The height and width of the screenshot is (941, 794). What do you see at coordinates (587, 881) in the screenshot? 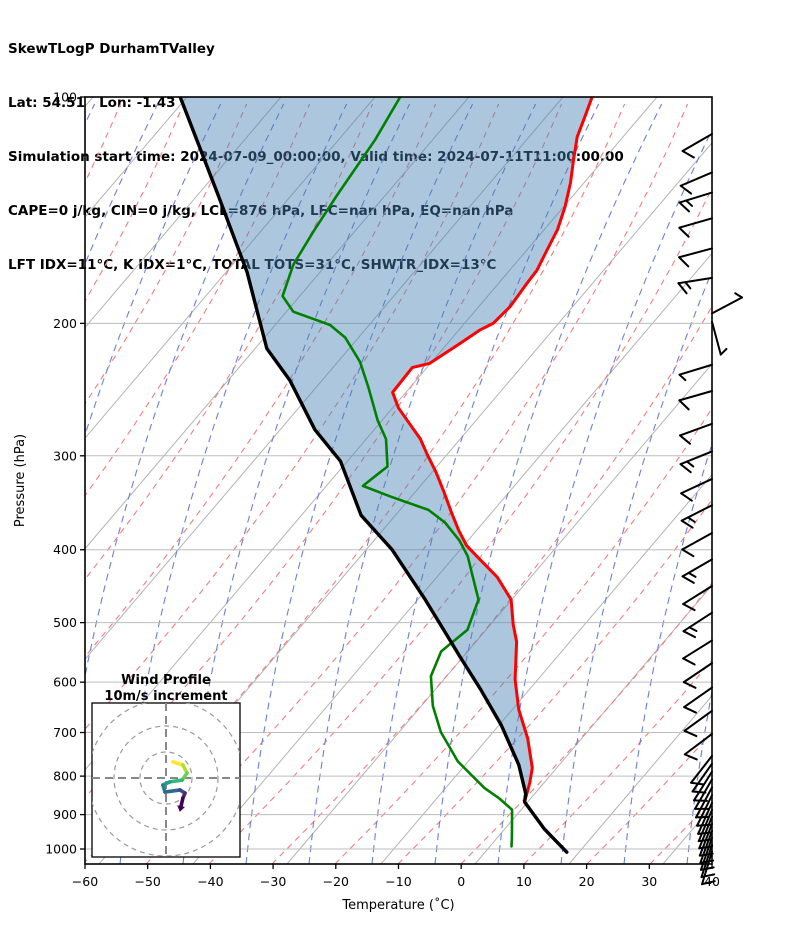
I see `x-tick-label: 20` at bounding box center [587, 881].